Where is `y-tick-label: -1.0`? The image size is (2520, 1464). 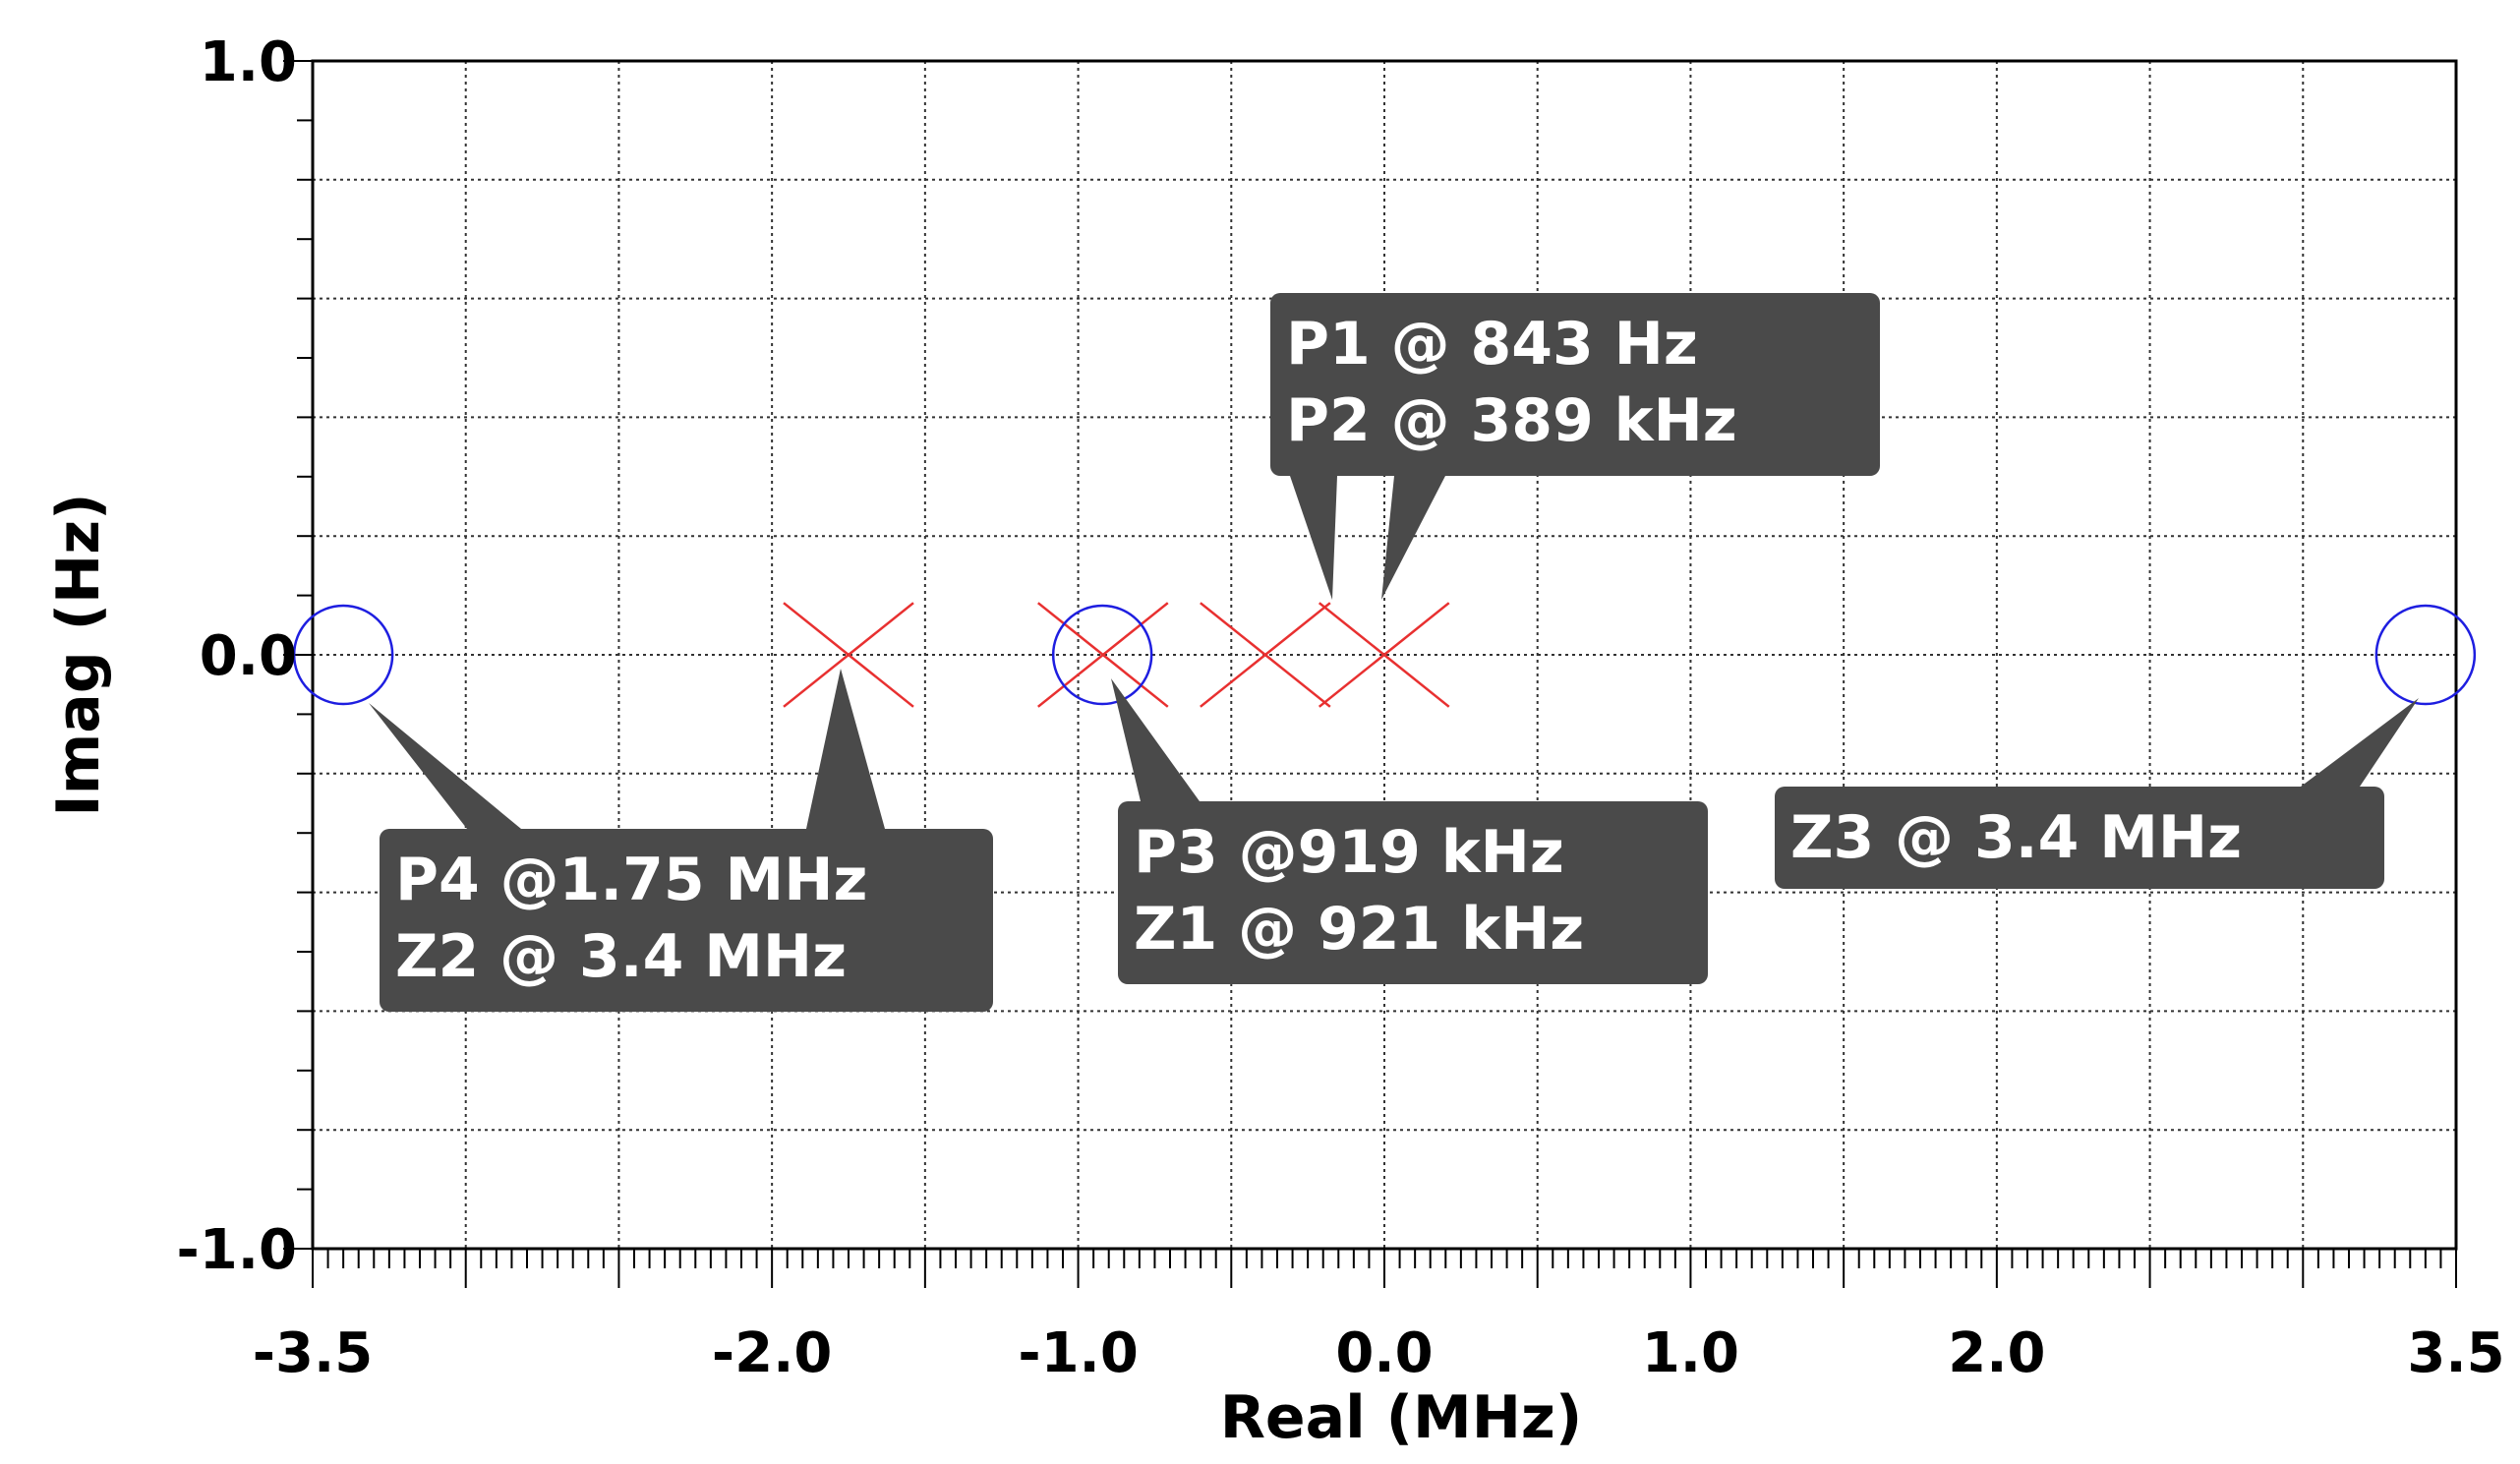 y-tick-label: -1.0 is located at coordinates (237, 1250).